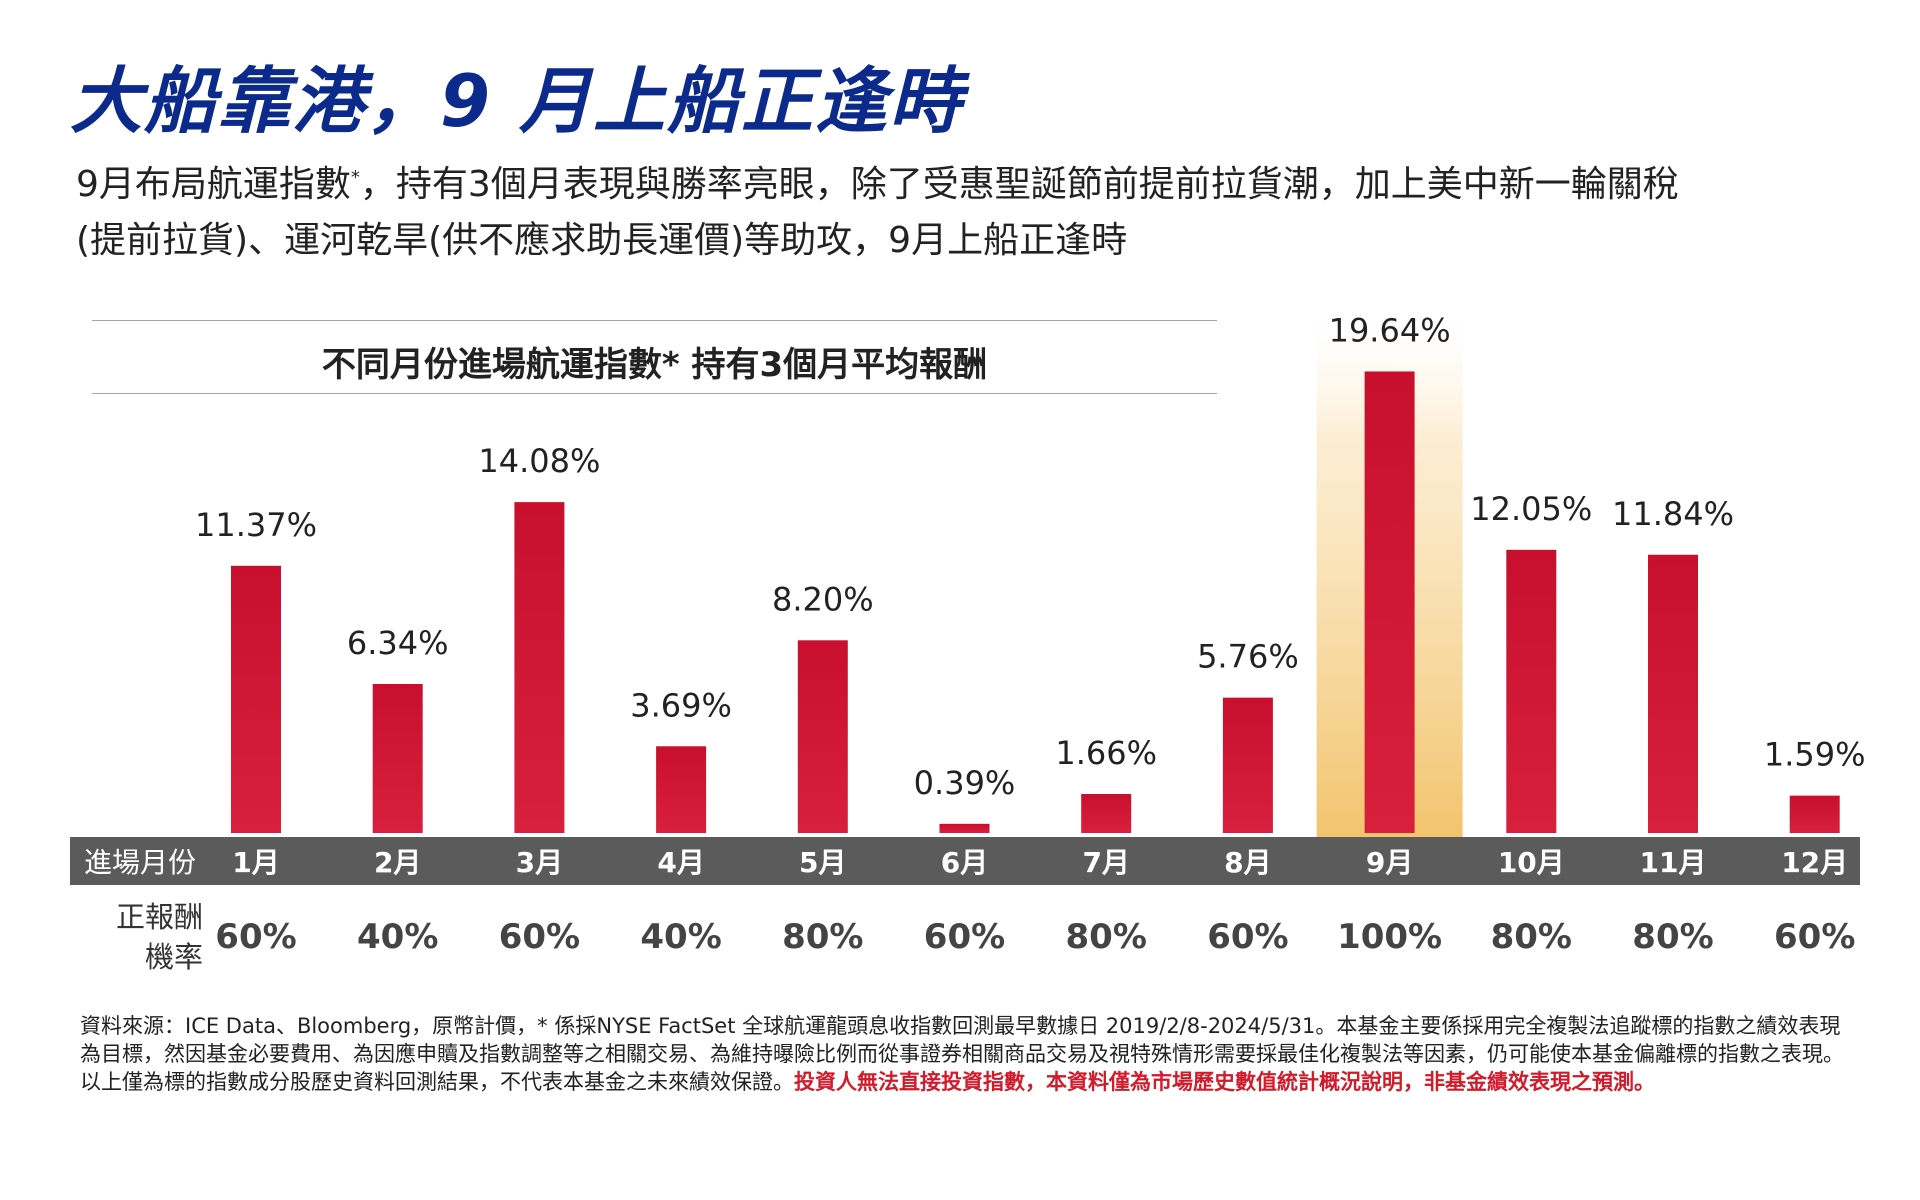 This screenshot has height=1200, width=1920. Describe the element at coordinates (1248, 657) in the screenshot. I see `bar-value-label: 5.76%` at that location.